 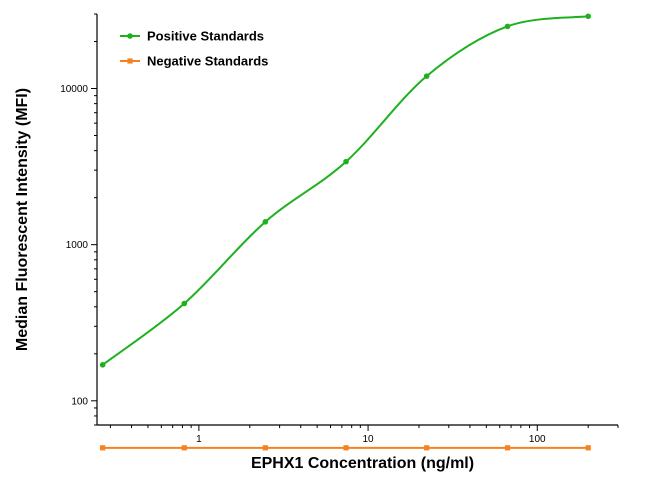 What do you see at coordinates (194, 49) in the screenshot?
I see `legend: Positive Standards Negative Standards` at bounding box center [194, 49].